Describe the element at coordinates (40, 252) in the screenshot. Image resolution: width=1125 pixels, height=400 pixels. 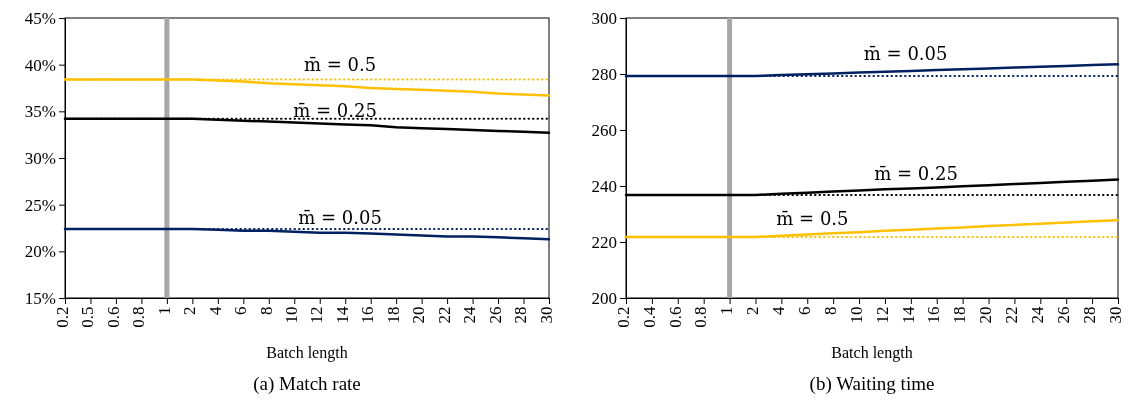
I see `y-tick-label: 20%` at that location.